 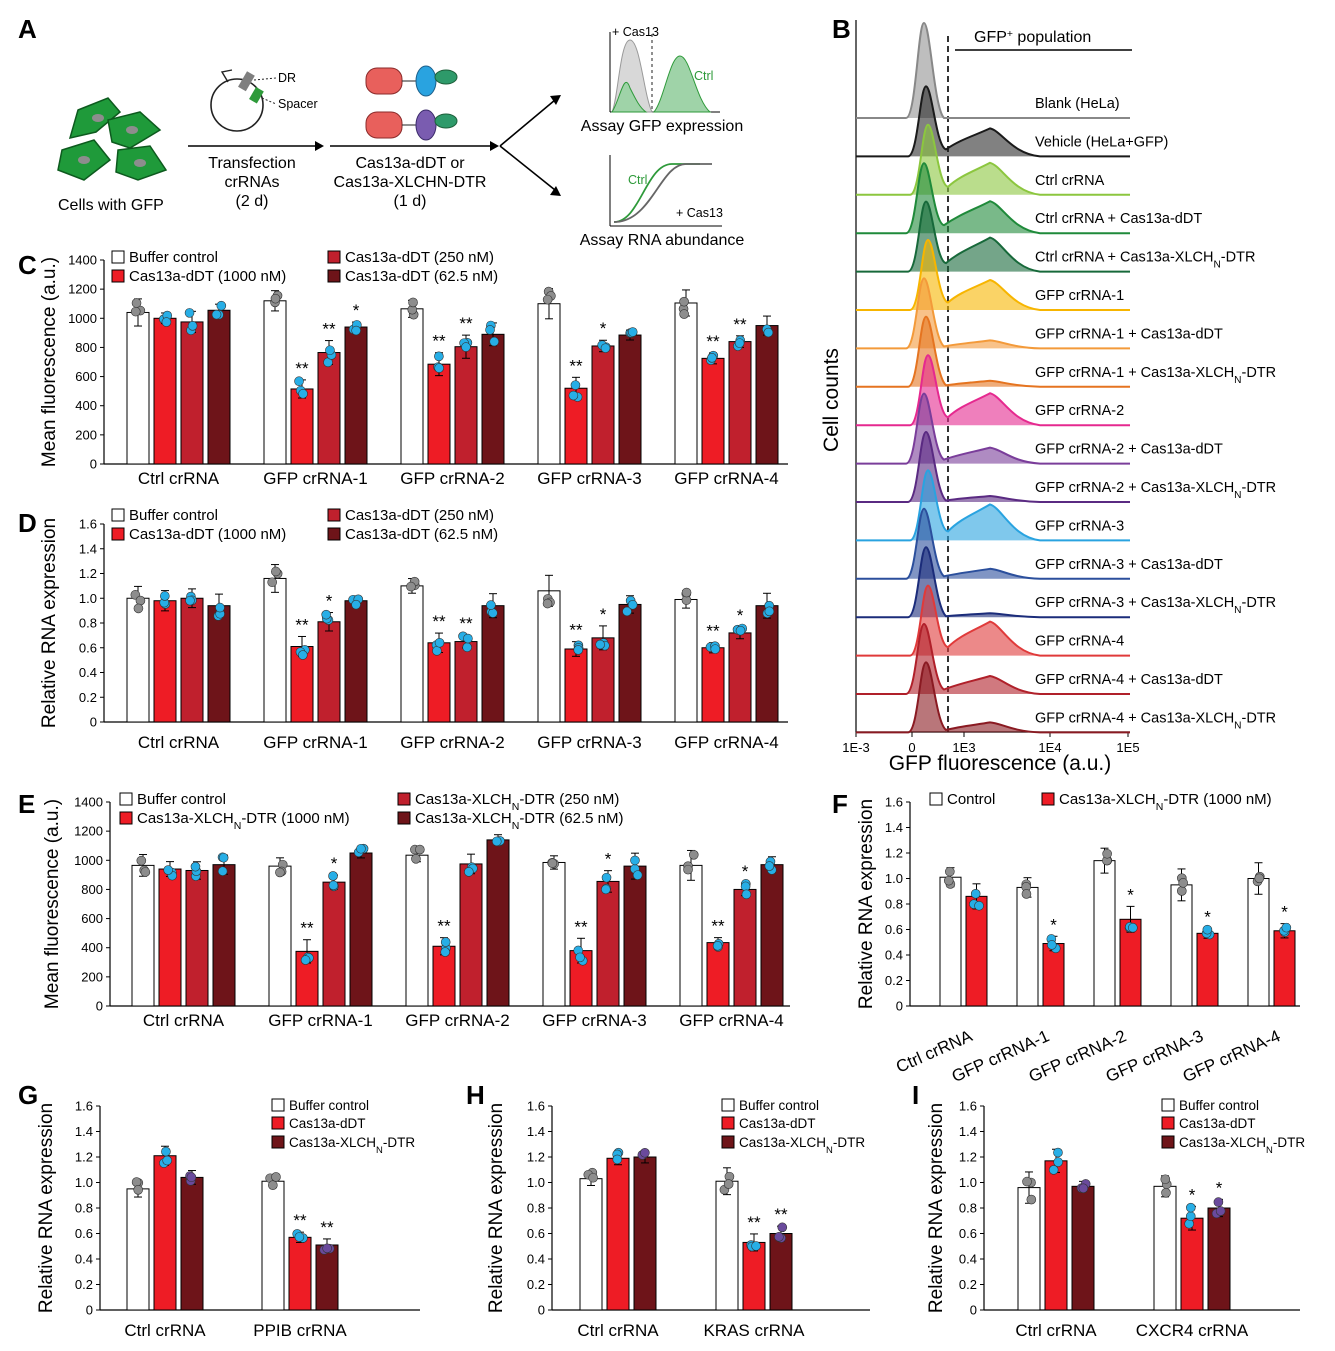 What do you see at coordinates (419, 515) in the screenshot?
I see `legend-label: Cas13a-dDT (250 nM)` at bounding box center [419, 515].